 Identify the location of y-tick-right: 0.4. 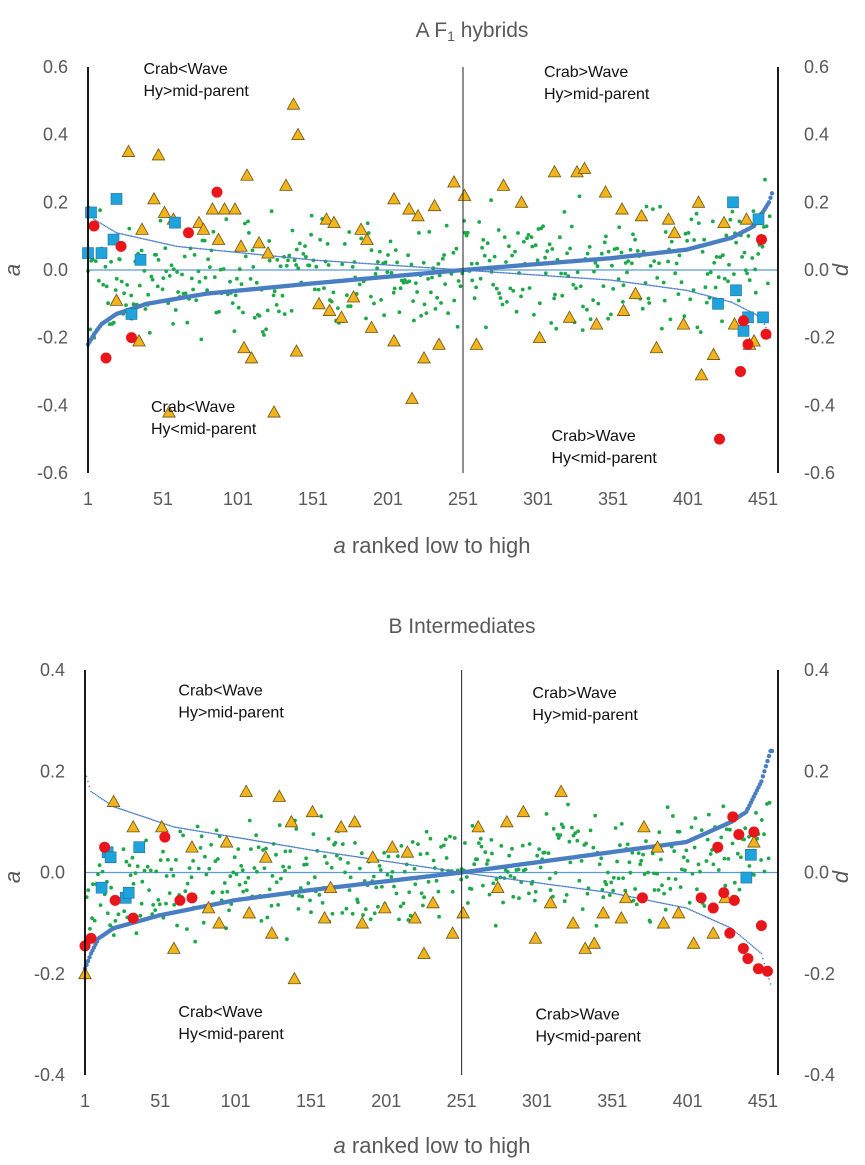
(816, 135).